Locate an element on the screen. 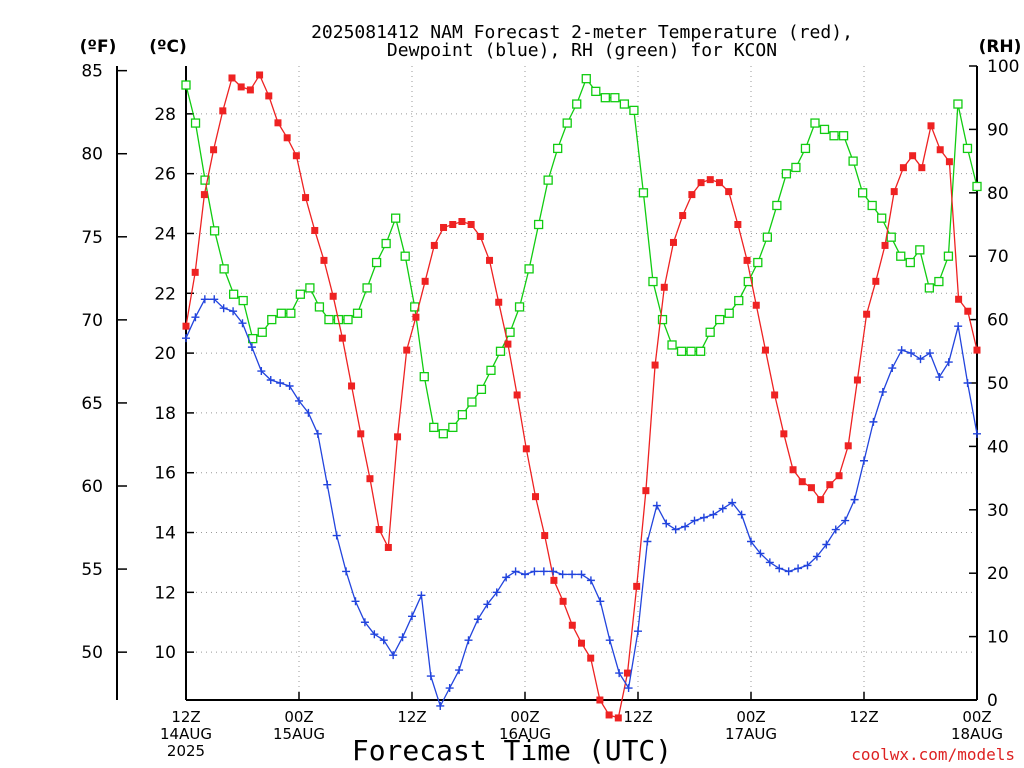 The height and width of the screenshot is (768, 1024). celsius-tick-label: 26 is located at coordinates (165, 175).